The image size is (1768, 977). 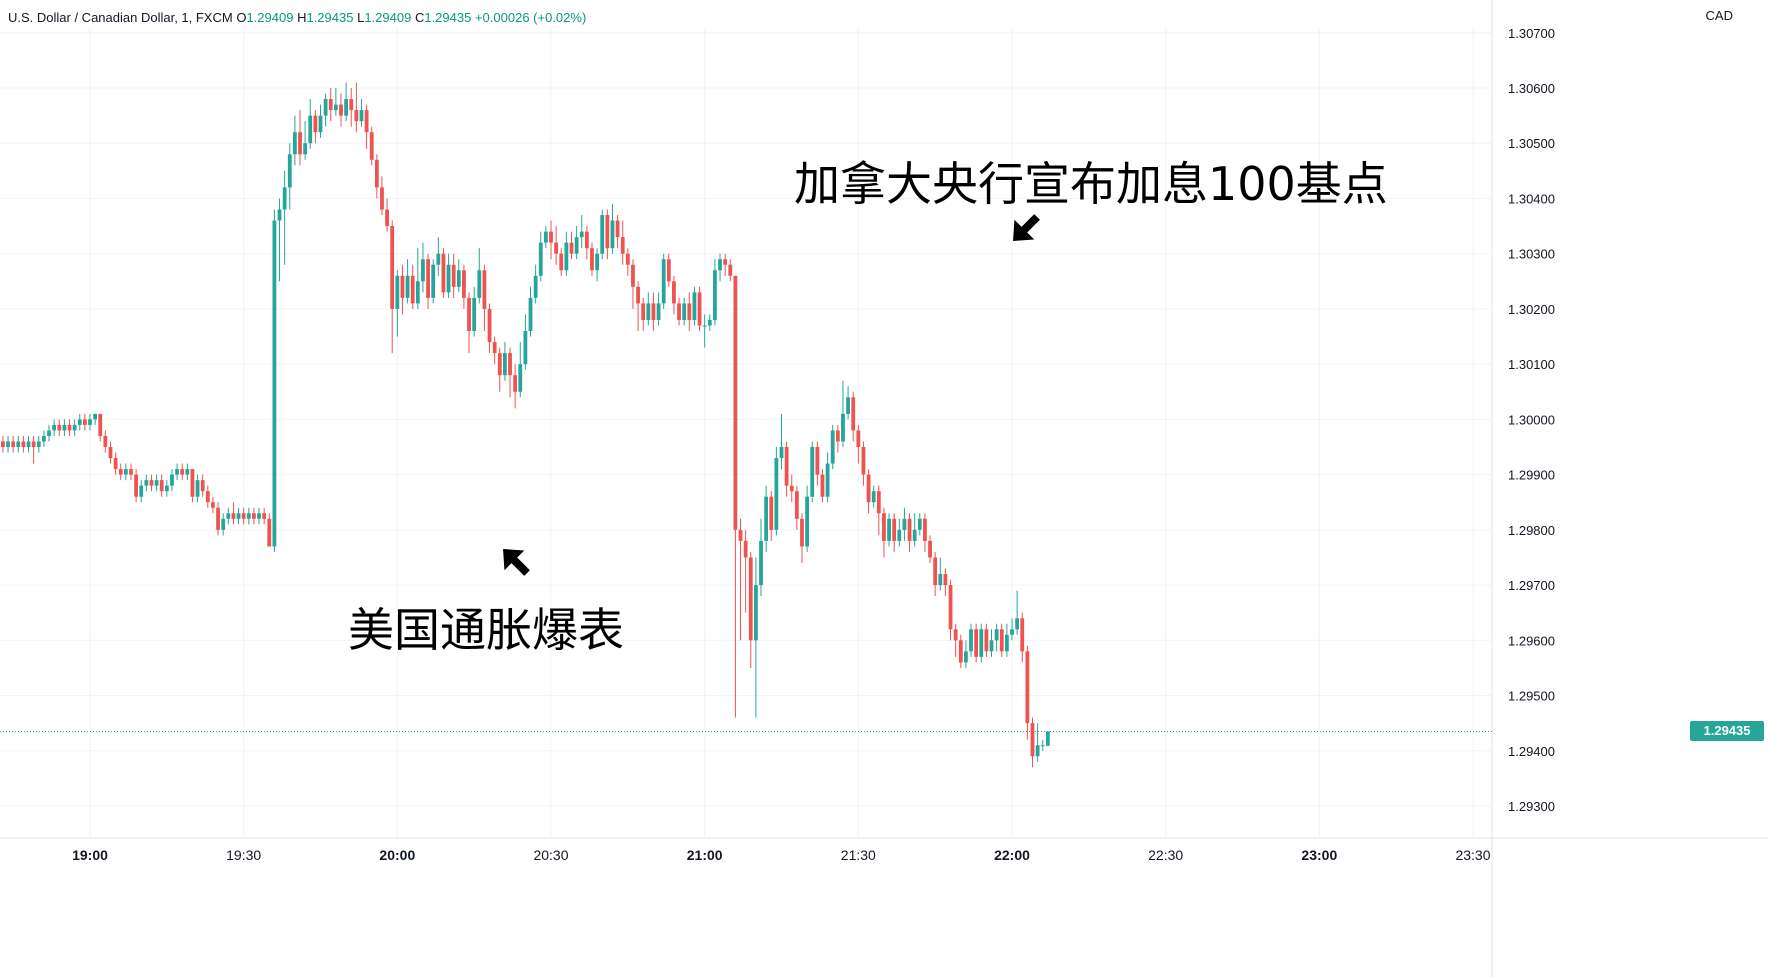 What do you see at coordinates (1531, 309) in the screenshot?
I see `price-tick-label: 1.30200` at bounding box center [1531, 309].